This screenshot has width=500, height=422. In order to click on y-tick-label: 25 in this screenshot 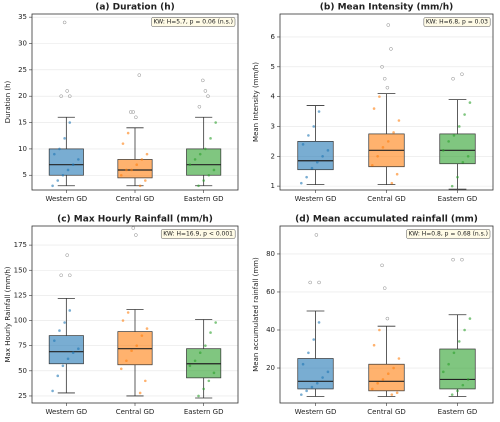, I will do `click(22, 70)`.